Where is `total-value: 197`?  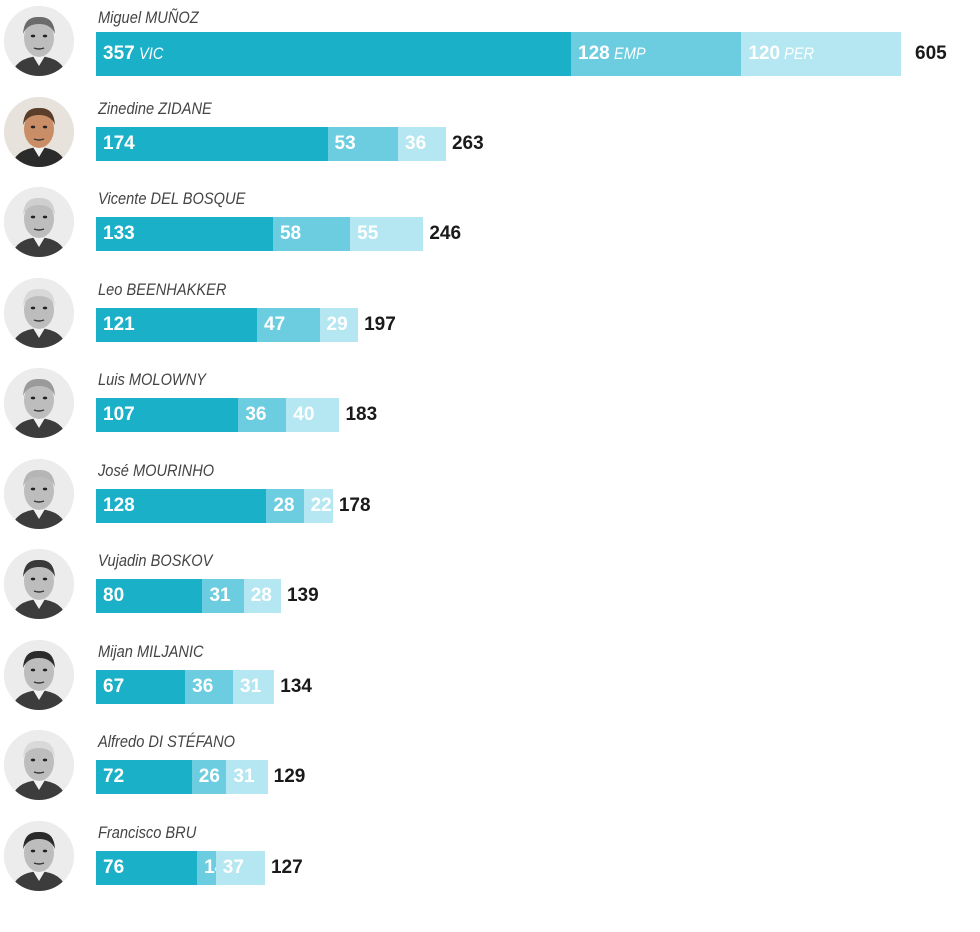
total-value: 197 is located at coordinates (380, 324).